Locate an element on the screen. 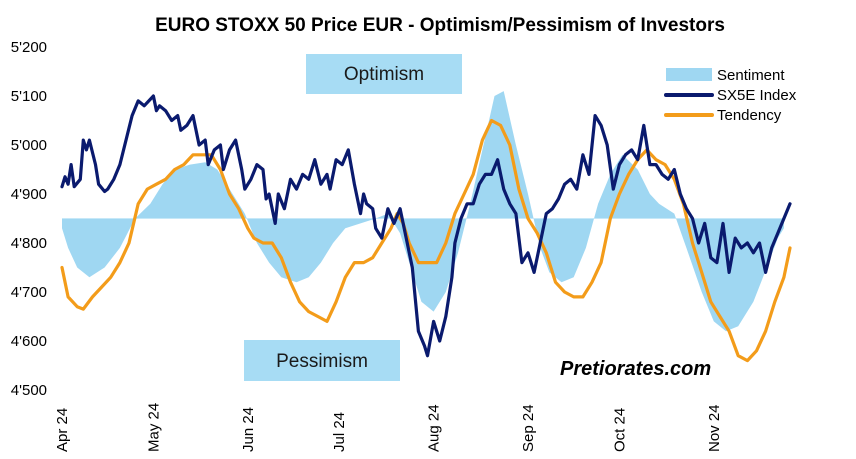 This screenshot has width=856, height=459. y-tick-label: 4'500 is located at coordinates (29, 390).